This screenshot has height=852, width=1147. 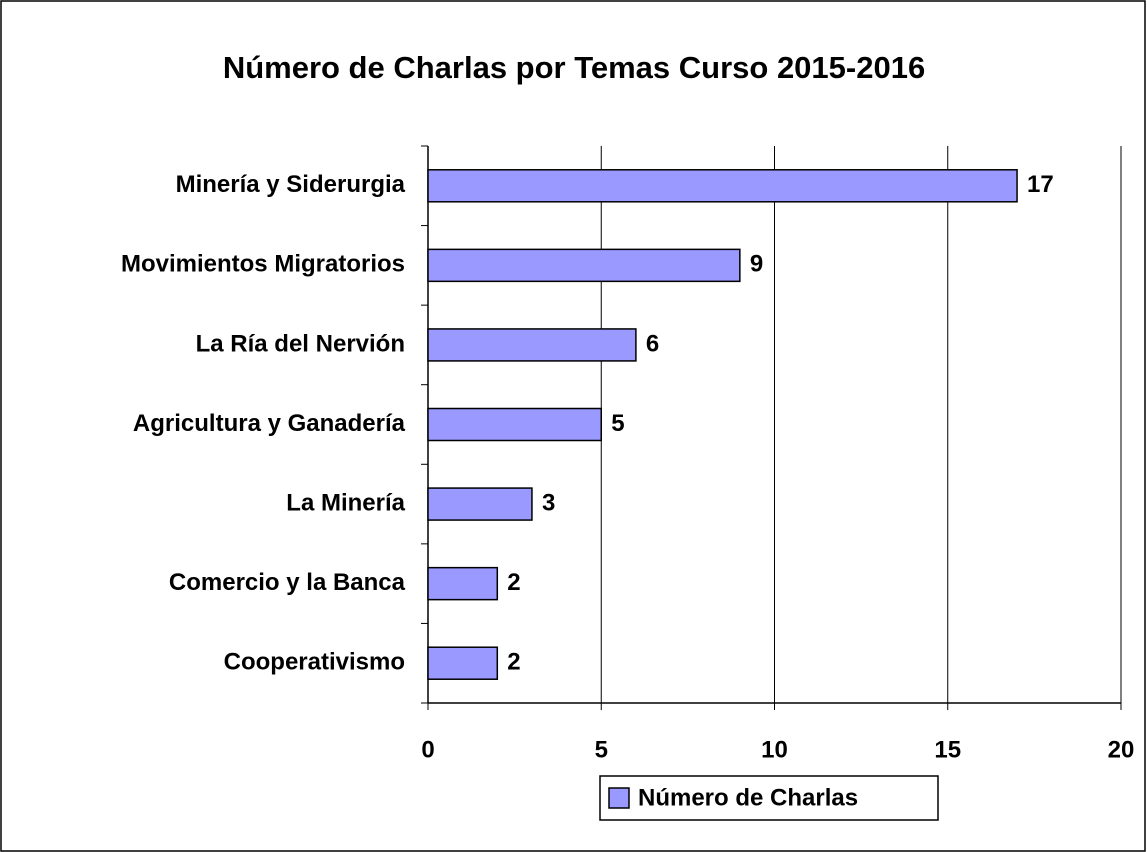 What do you see at coordinates (345, 502) in the screenshot?
I see `y-tick-label: La Minería` at bounding box center [345, 502].